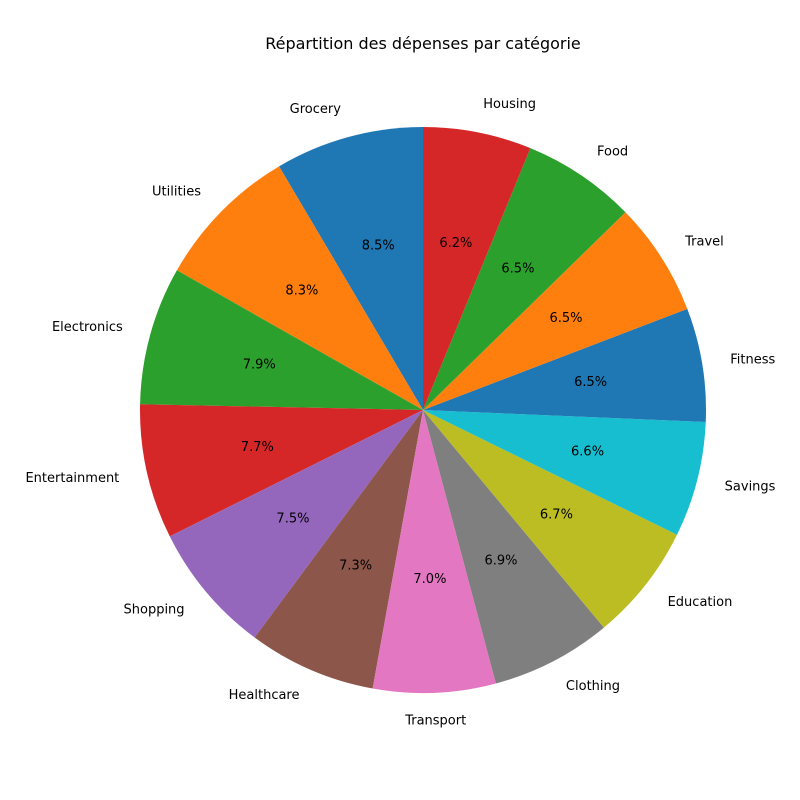 This screenshot has width=800, height=800. What do you see at coordinates (351, 268) in the screenshot?
I see `pie-slice-grocery` at bounding box center [351, 268].